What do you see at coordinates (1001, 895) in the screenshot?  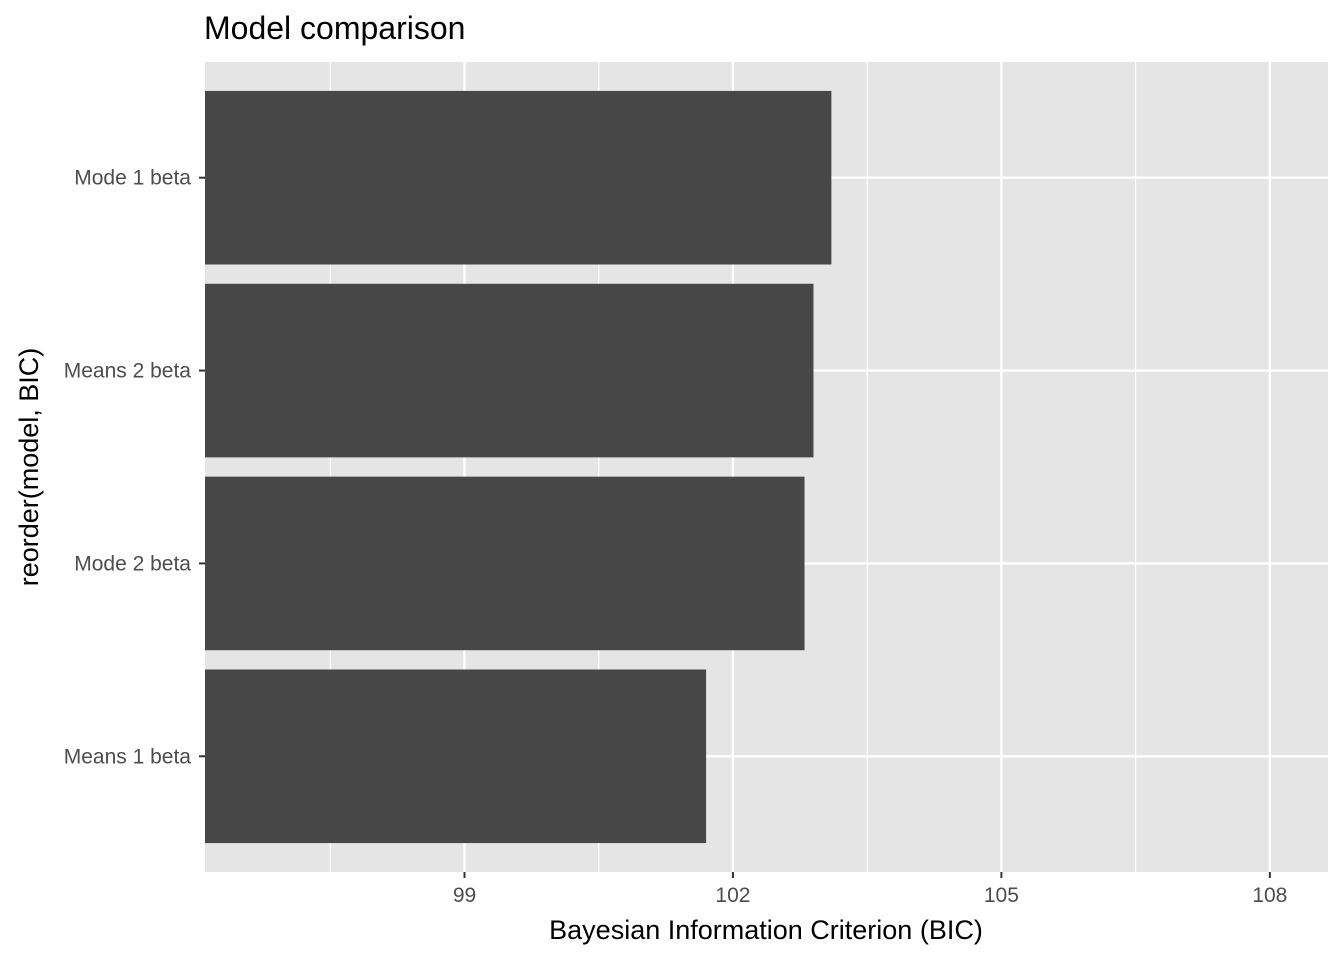 I see `x-tick-label: 105` at bounding box center [1001, 895].